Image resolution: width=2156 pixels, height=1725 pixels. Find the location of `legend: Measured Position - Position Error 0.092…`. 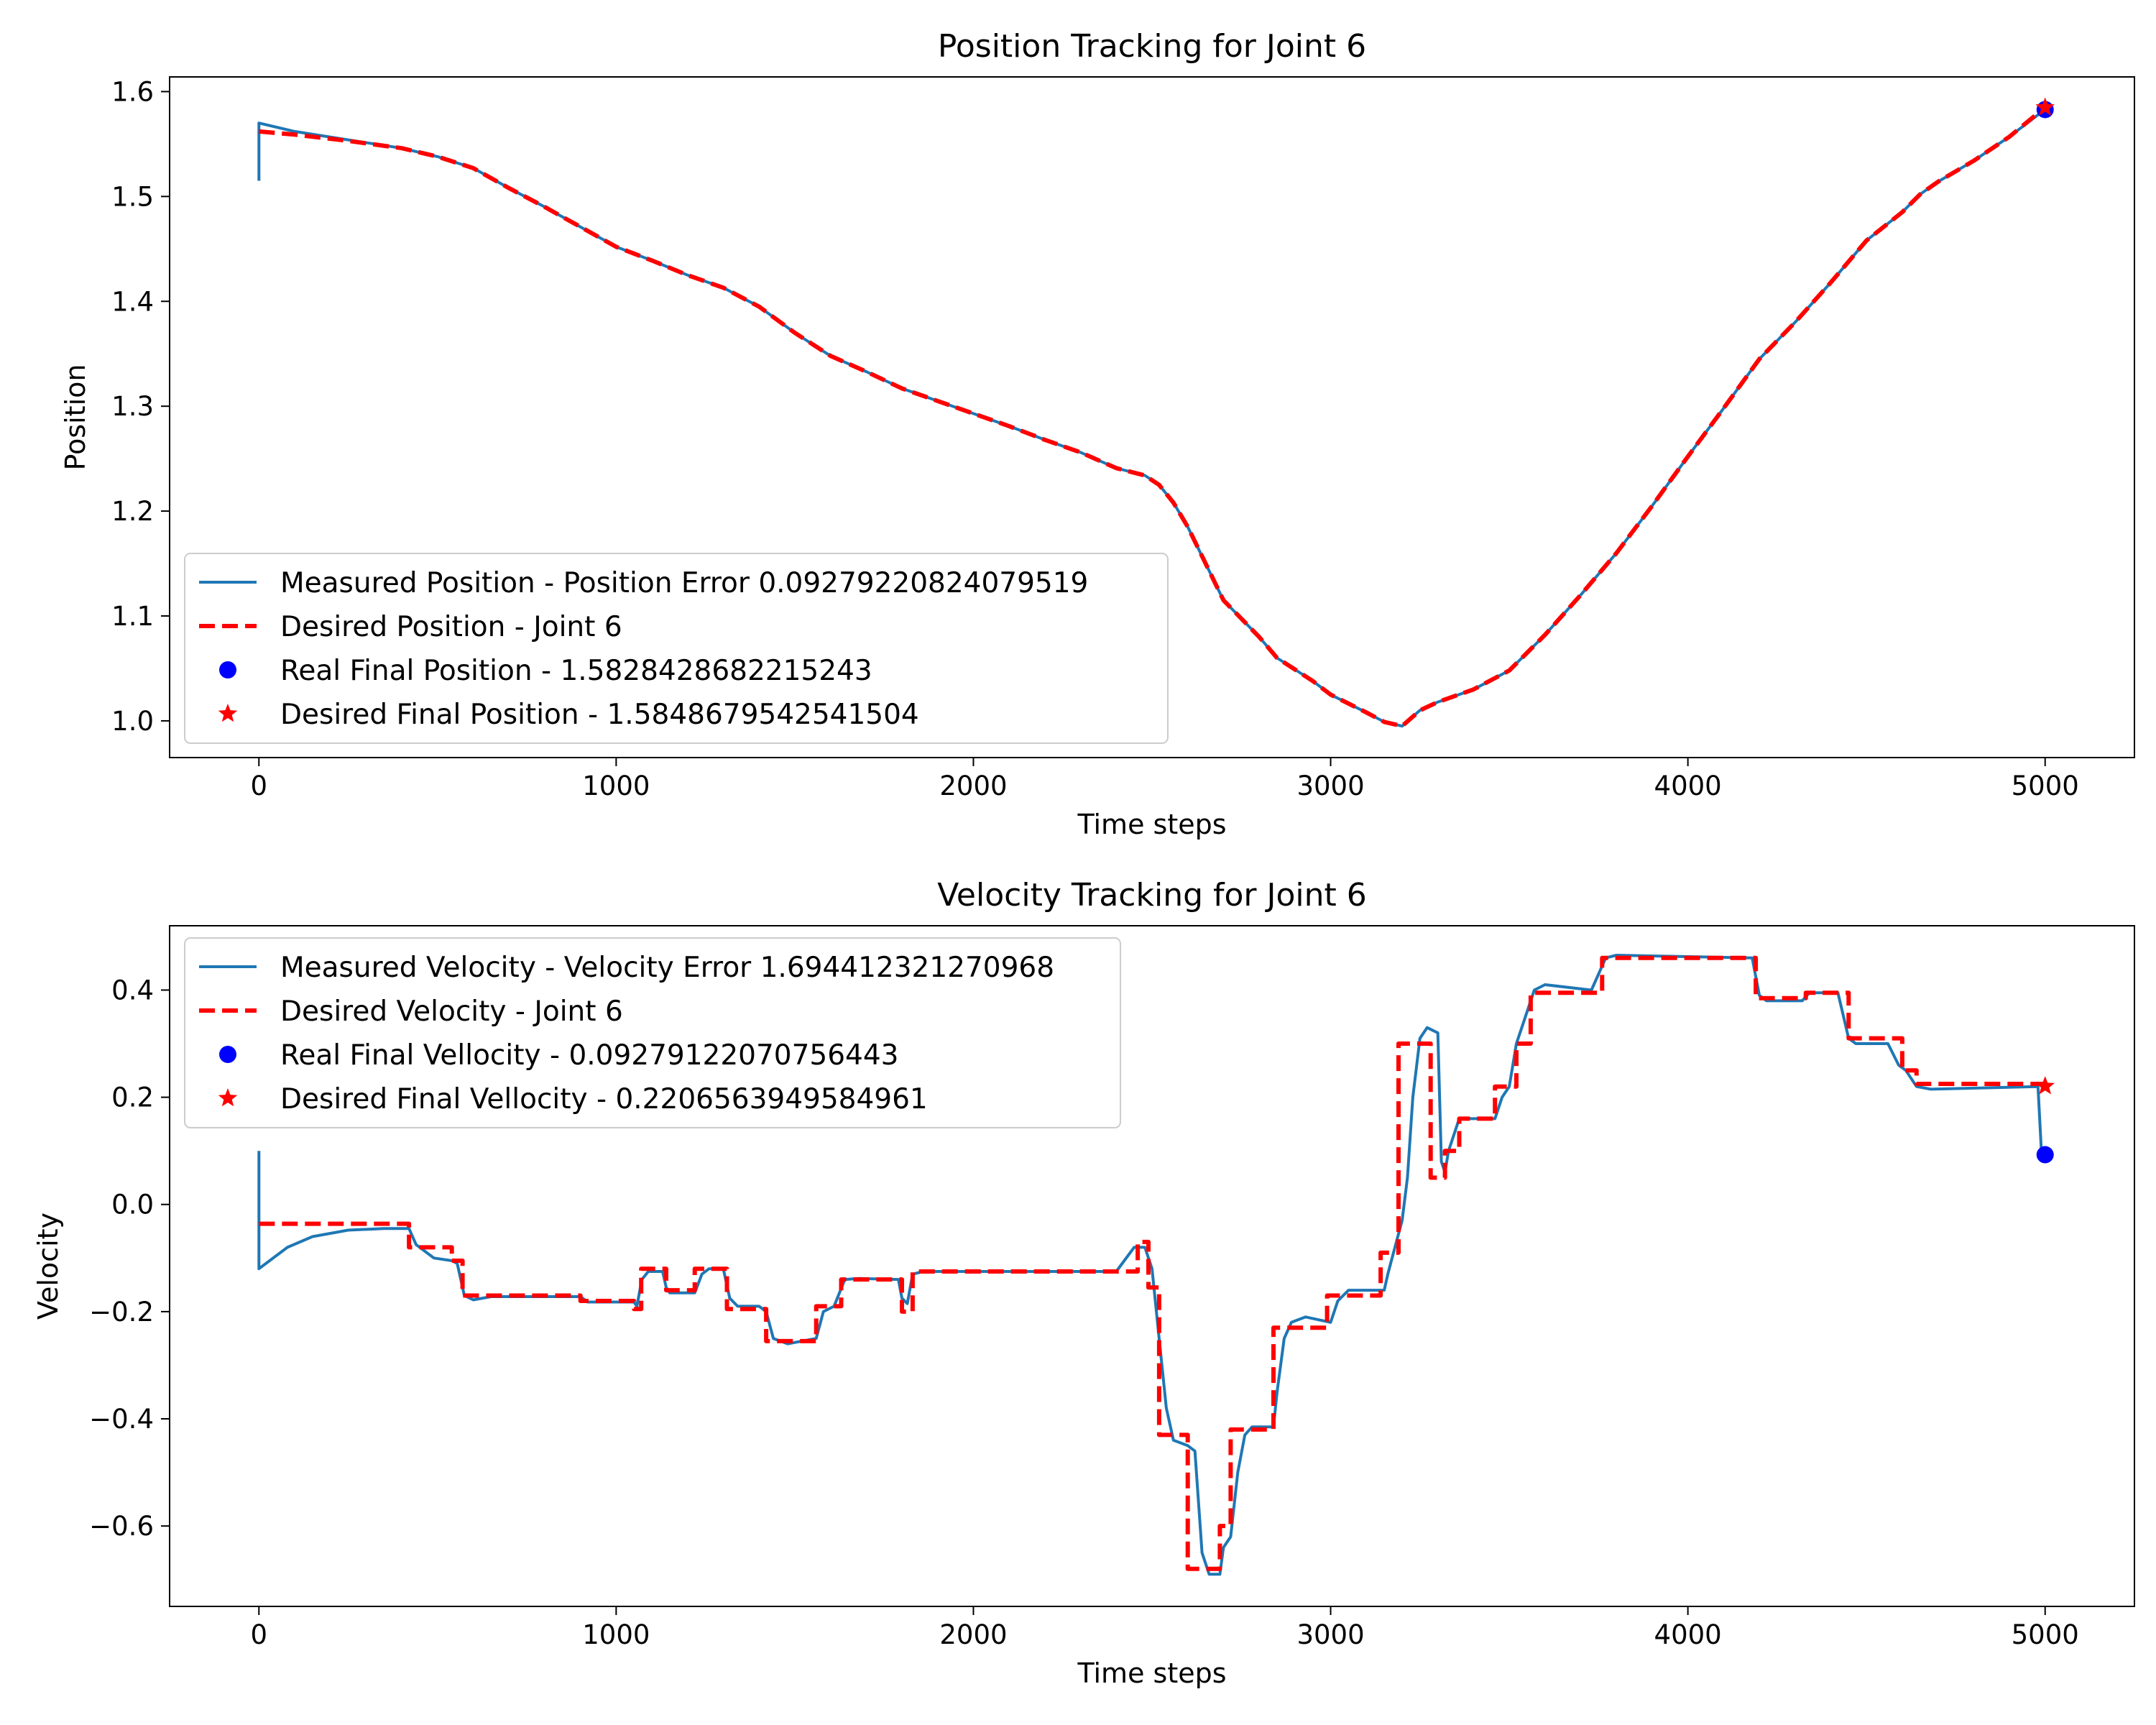

legend: Measured Position - Position Error 0.092… is located at coordinates (676, 648).